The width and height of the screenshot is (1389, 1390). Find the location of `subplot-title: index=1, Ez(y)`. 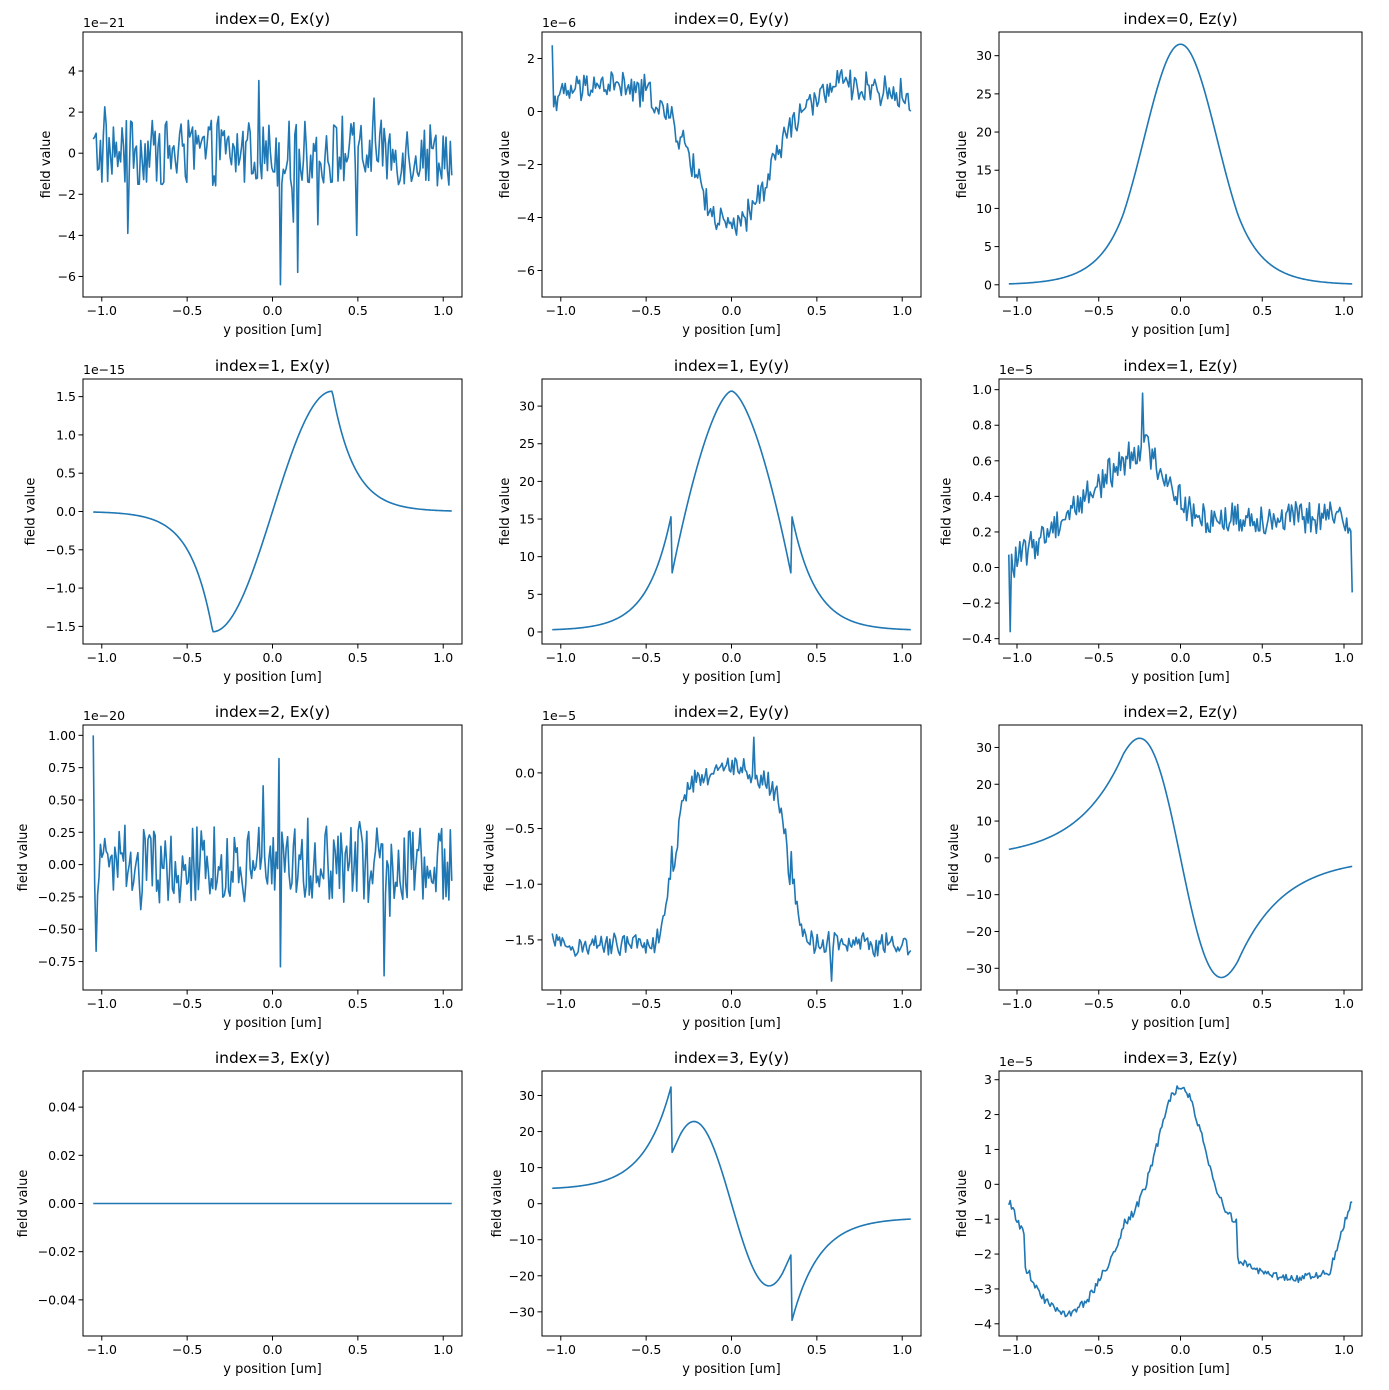

subplot-title: index=1, Ez(y) is located at coordinates (1180, 366).